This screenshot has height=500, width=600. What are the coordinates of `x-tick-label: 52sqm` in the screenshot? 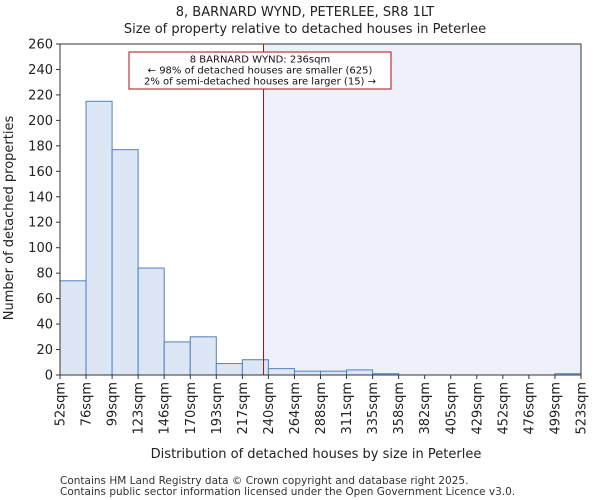 It's located at (61, 404).